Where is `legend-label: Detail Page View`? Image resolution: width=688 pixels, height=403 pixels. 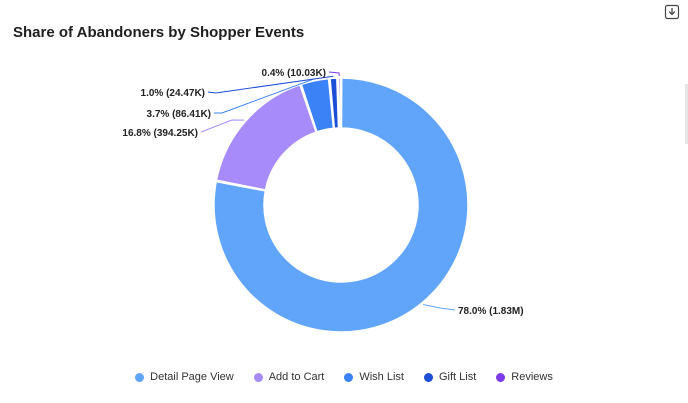 legend-label: Detail Page View is located at coordinates (192, 377).